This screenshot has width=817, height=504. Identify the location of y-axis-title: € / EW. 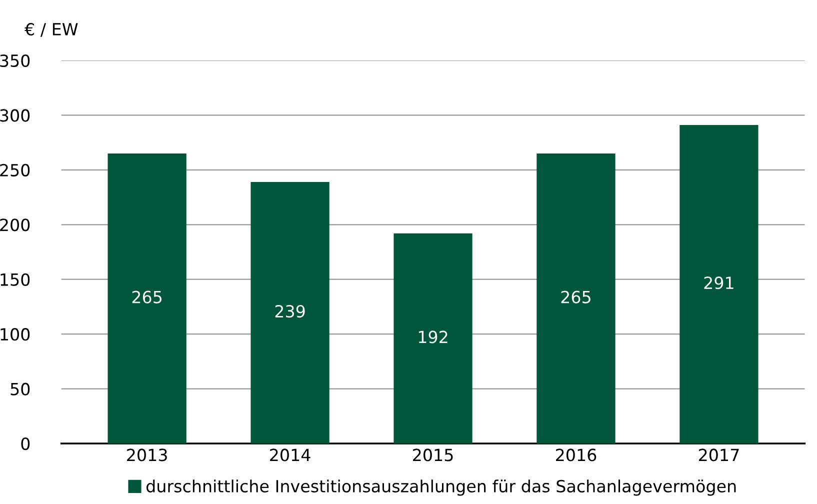
(51, 29).